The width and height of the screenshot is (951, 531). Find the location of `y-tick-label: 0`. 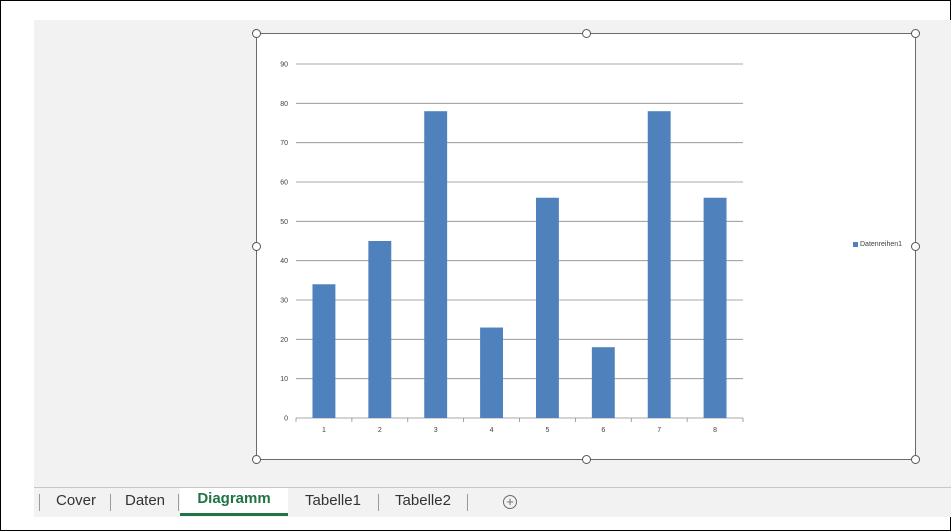

y-tick-label: 0 is located at coordinates (286, 419).